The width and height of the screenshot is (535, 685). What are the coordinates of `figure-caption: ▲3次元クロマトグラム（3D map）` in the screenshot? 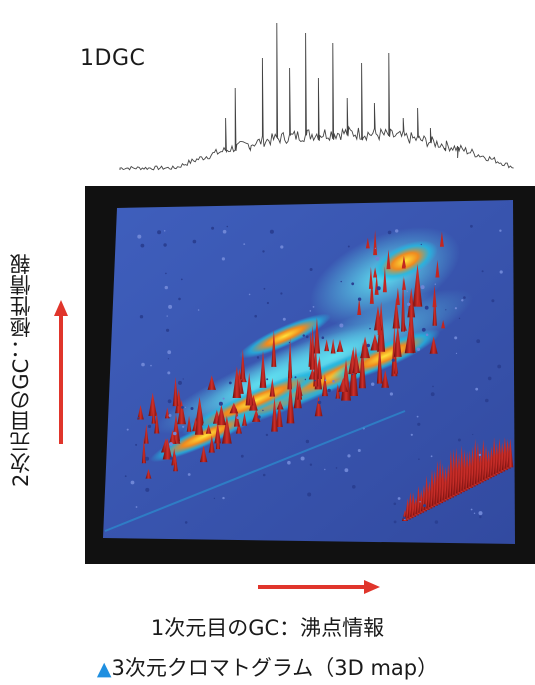 It's located at (267, 667).